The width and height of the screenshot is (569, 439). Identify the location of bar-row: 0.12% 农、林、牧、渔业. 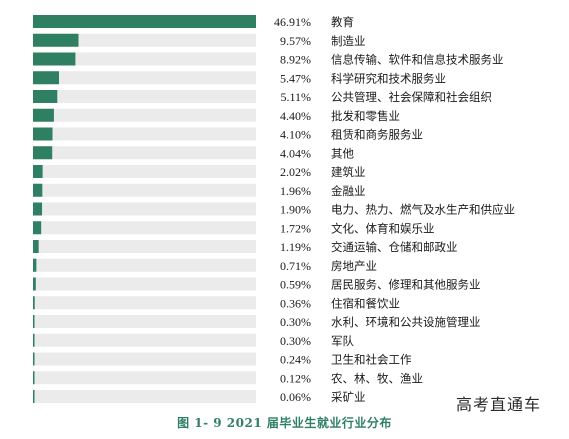
(228, 378).